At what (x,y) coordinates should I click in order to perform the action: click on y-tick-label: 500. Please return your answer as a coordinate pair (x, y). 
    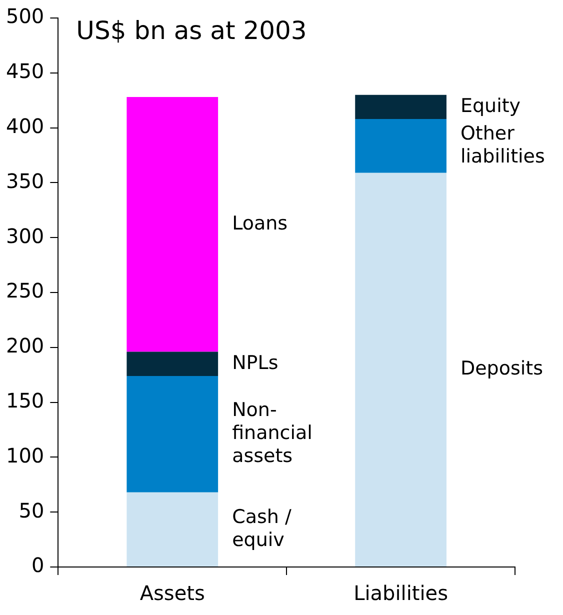
    Looking at the image, I should click on (25, 16).